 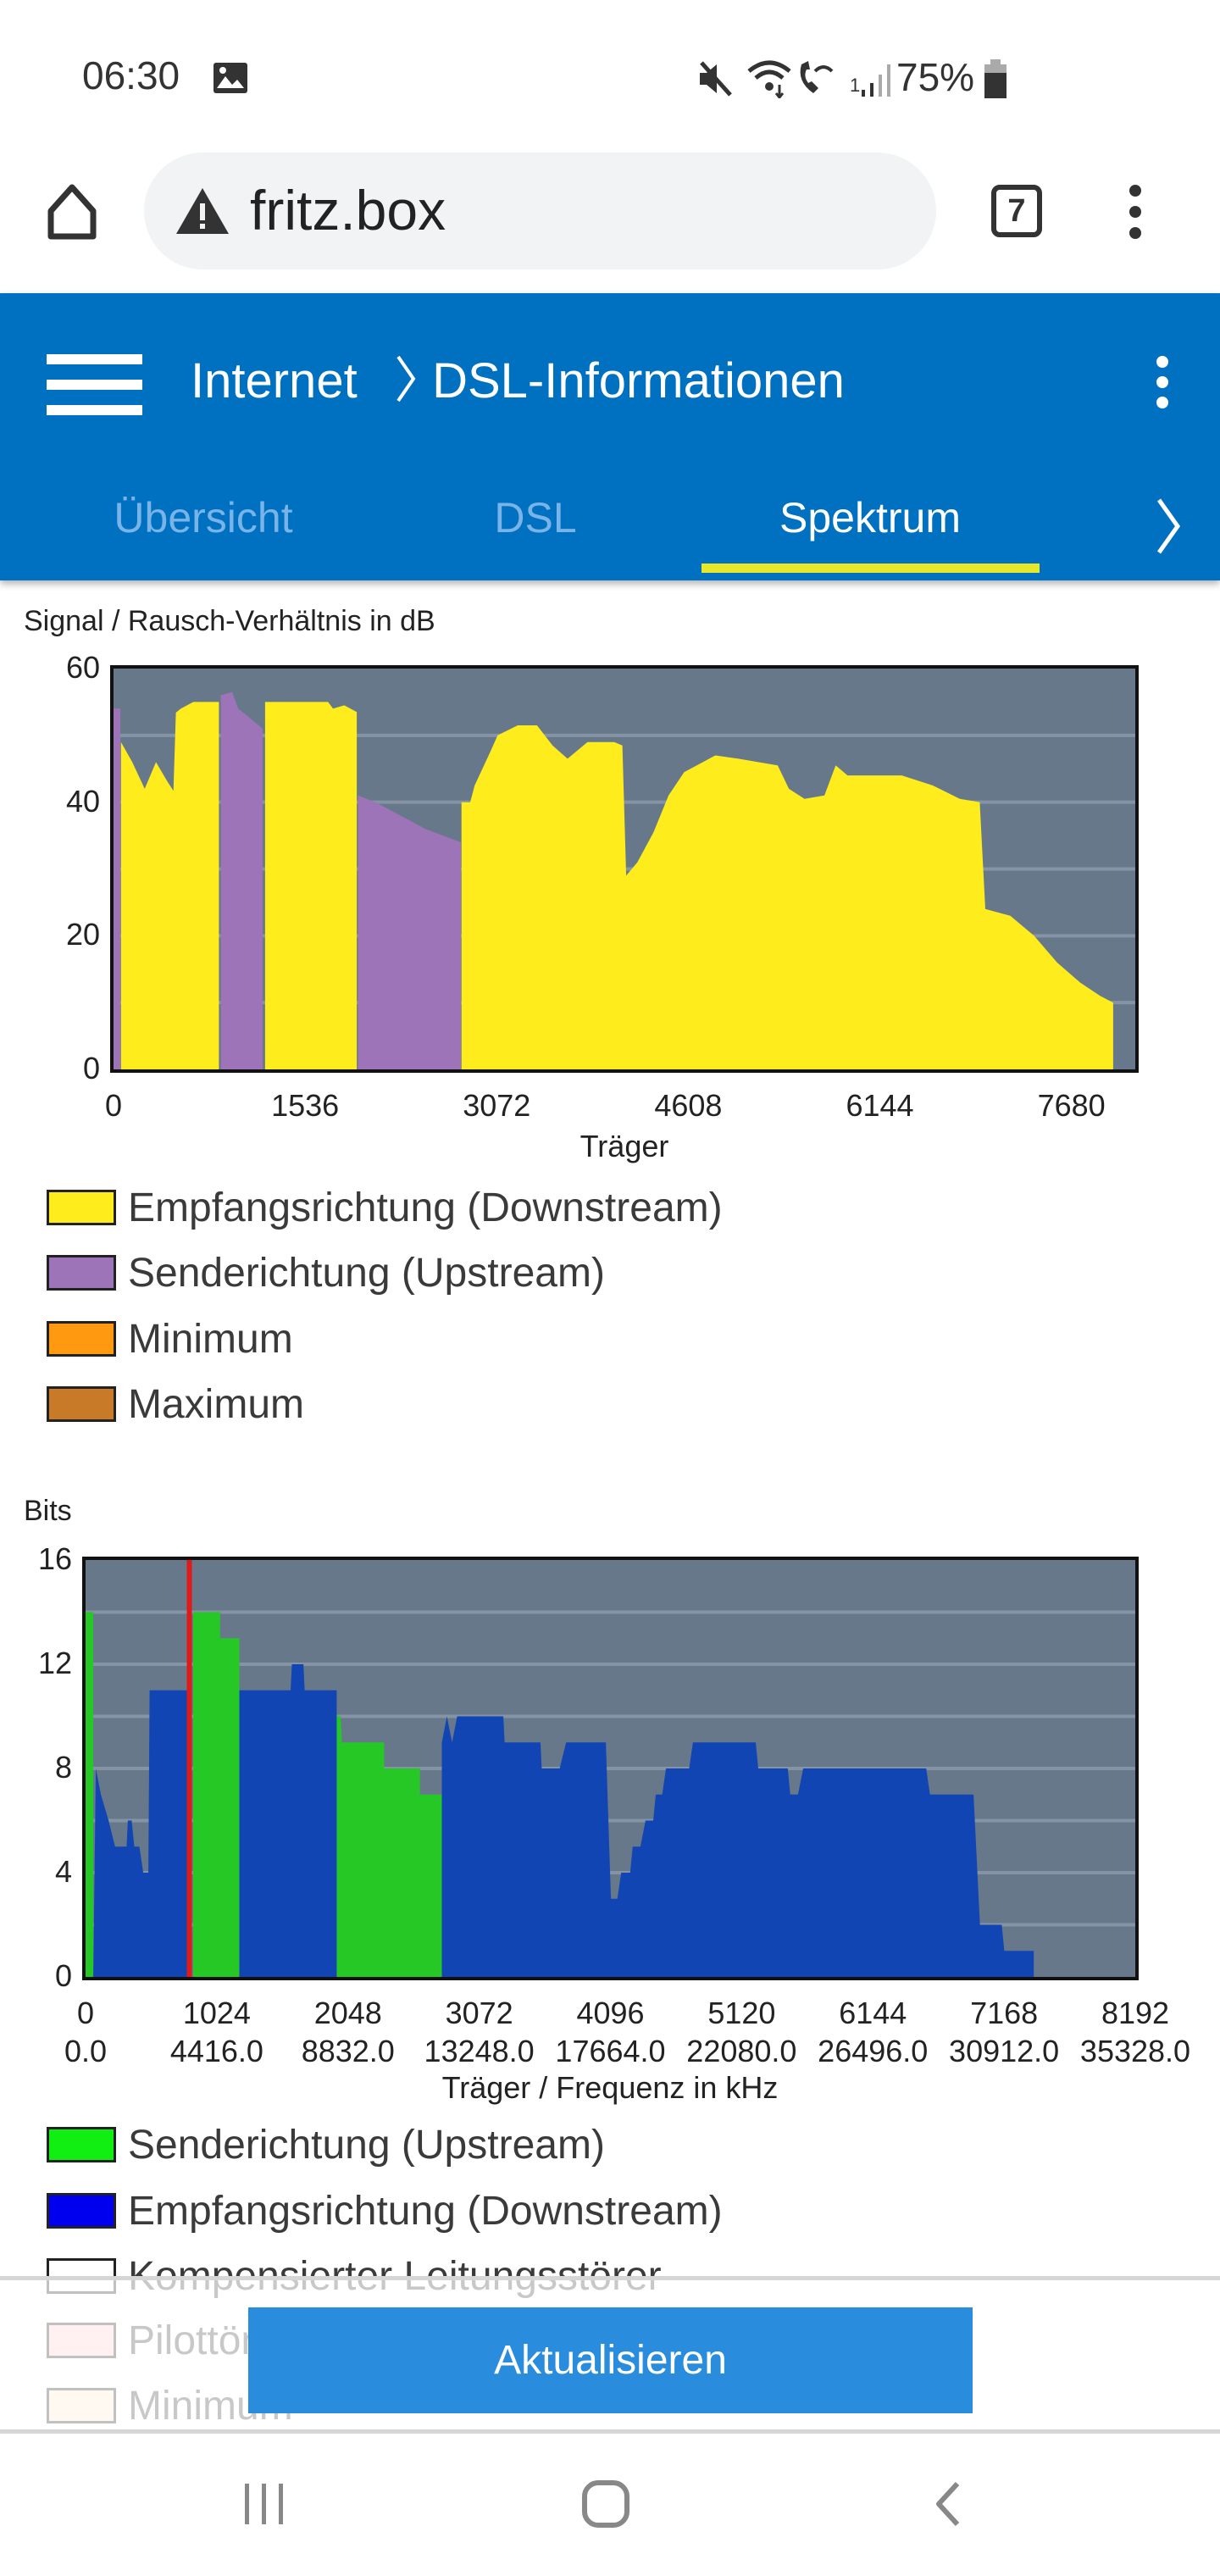 I want to click on x-tick-freq-label: 17664.0, so click(x=610, y=2051).